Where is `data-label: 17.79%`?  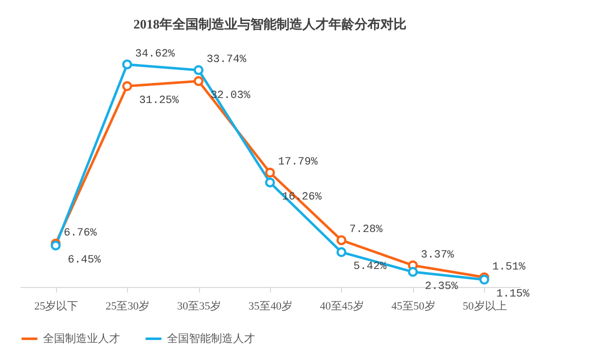 data-label: 17.79% is located at coordinates (298, 162).